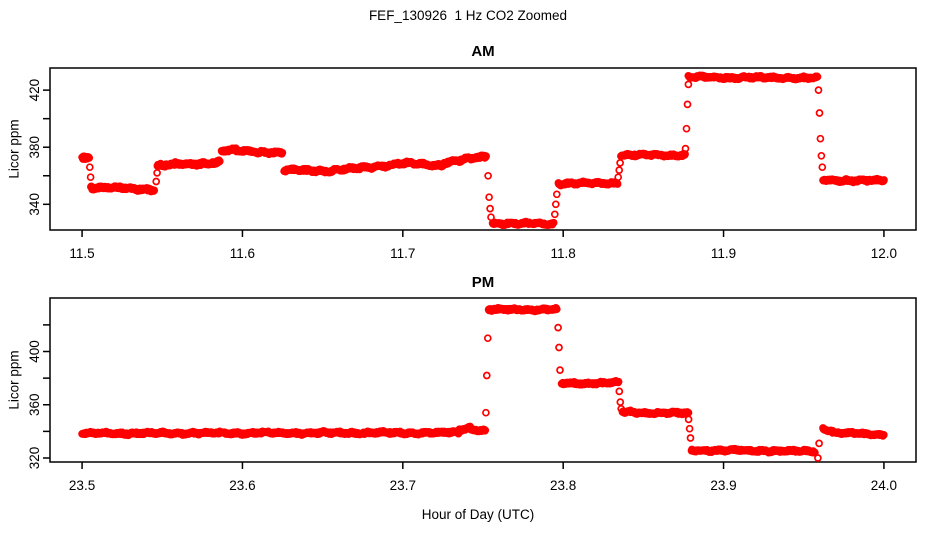  Describe the element at coordinates (34, 404) in the screenshot. I see `y-tick-label: 360` at that location.